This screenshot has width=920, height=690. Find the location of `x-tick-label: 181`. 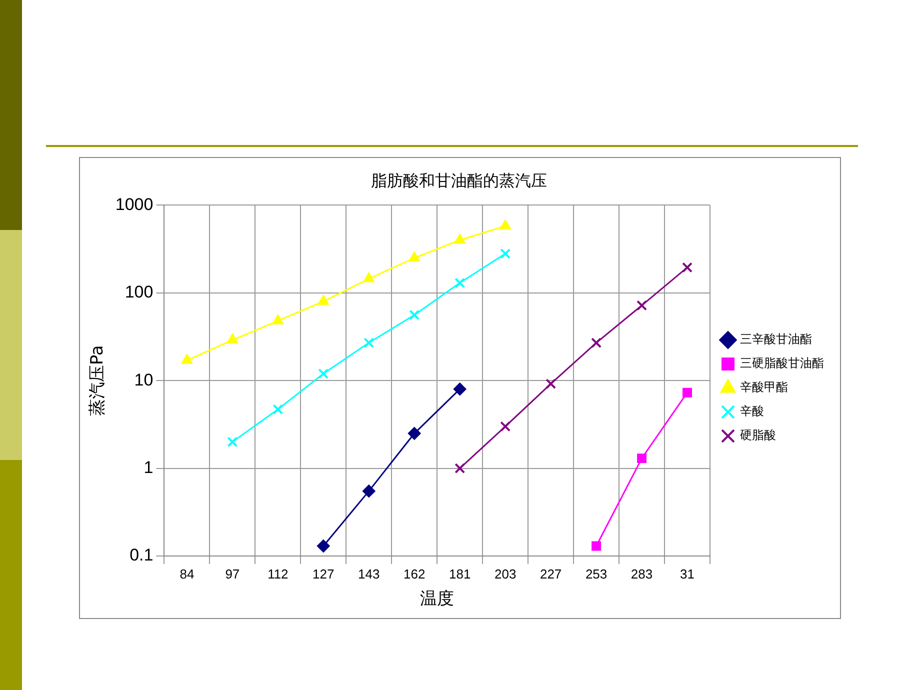

x-tick-label: 181 is located at coordinates (460, 574).